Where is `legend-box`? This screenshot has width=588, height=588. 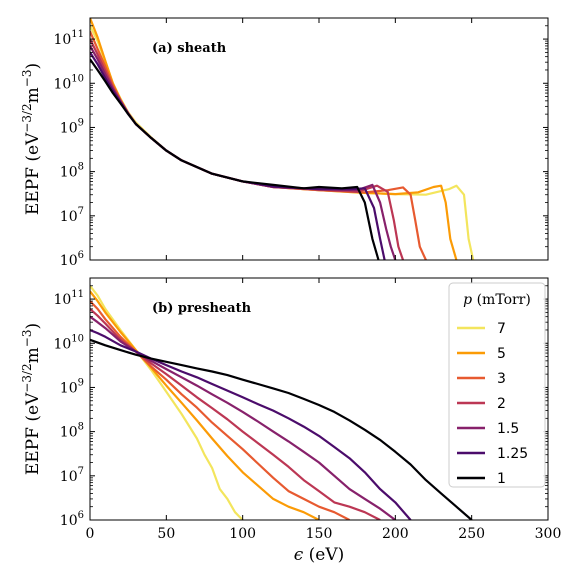 legend-box is located at coordinates (497, 385).